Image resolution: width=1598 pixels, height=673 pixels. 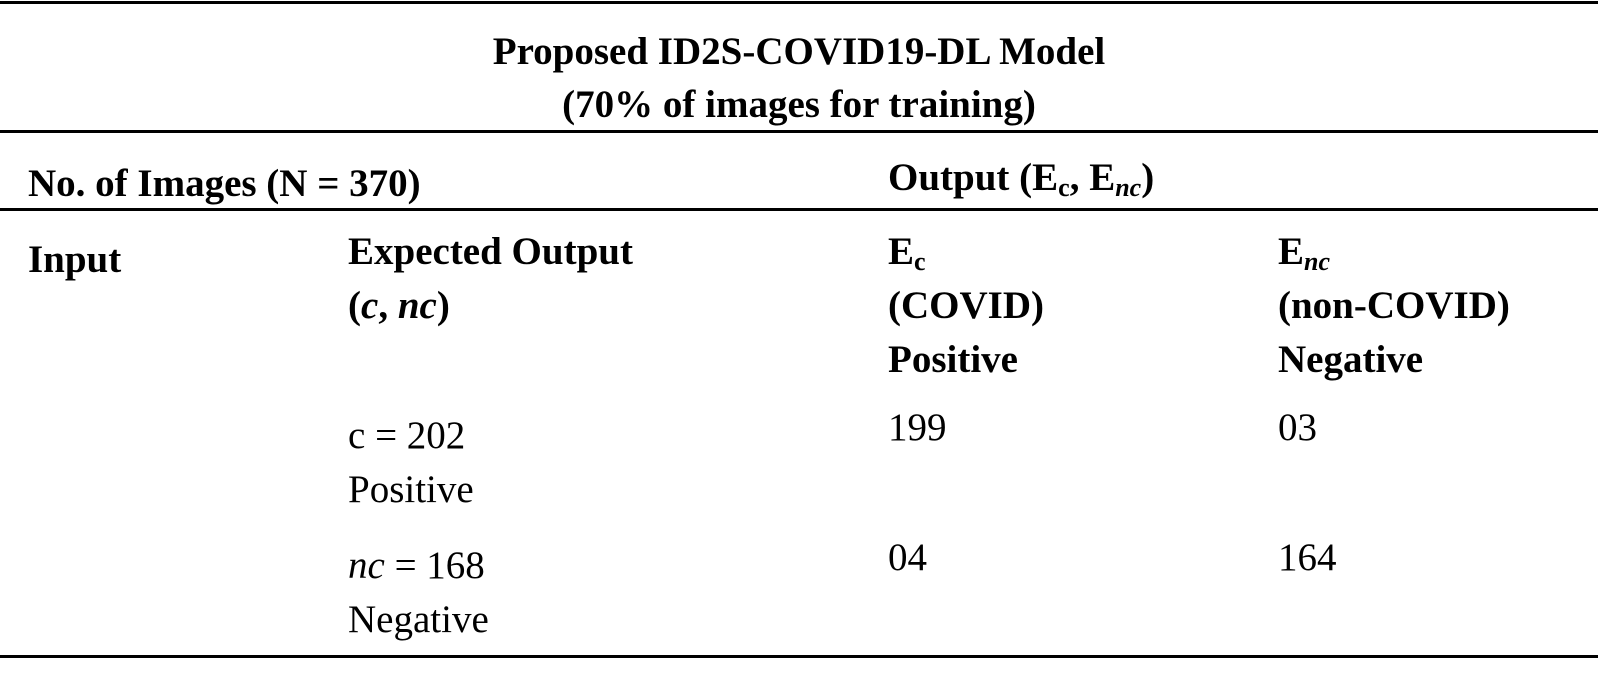 I want to click on text: = 168, so click(x=434, y=565).